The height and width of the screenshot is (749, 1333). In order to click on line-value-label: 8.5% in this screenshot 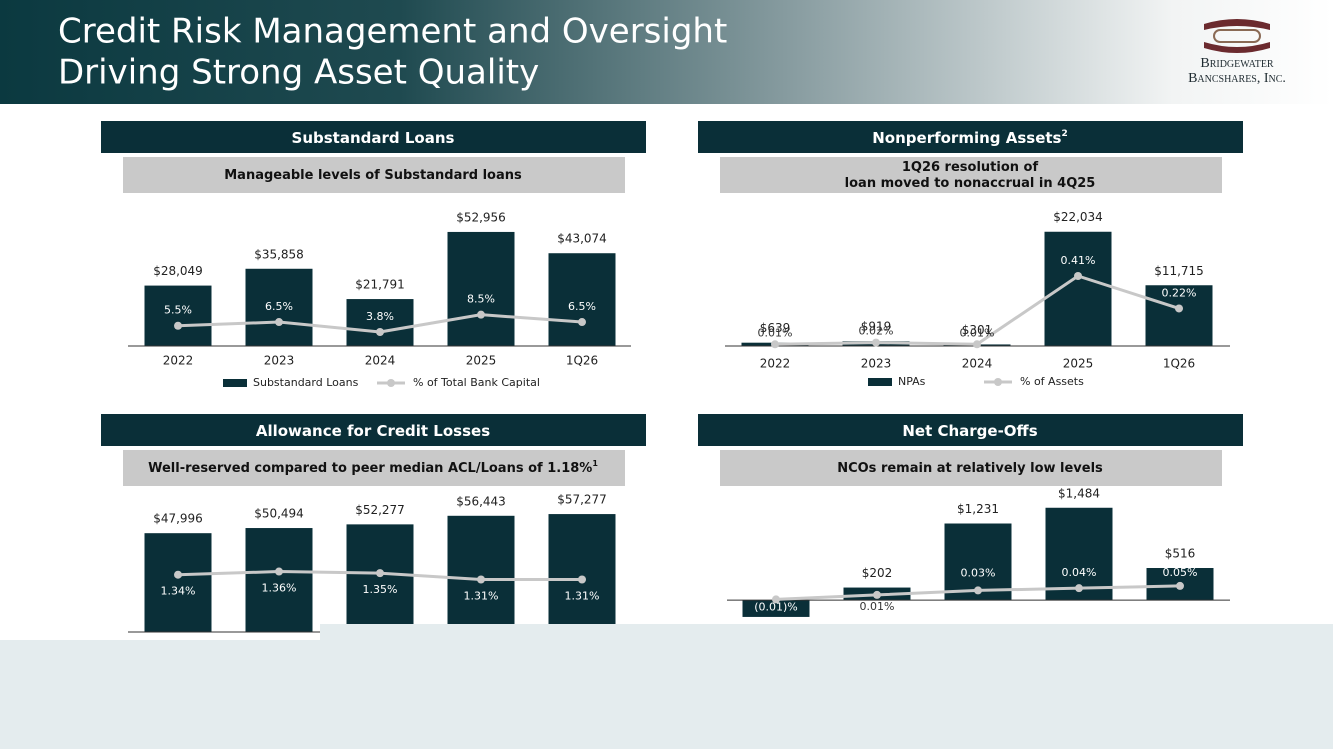, I will do `click(481, 299)`.